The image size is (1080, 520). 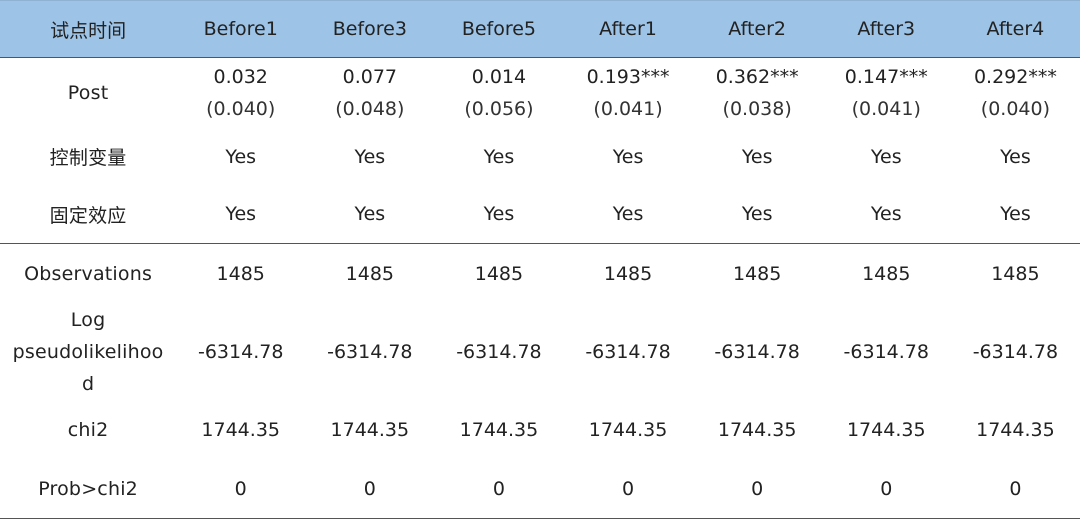 What do you see at coordinates (757, 108) in the screenshot?
I see `se-value: (0.038)` at bounding box center [757, 108].